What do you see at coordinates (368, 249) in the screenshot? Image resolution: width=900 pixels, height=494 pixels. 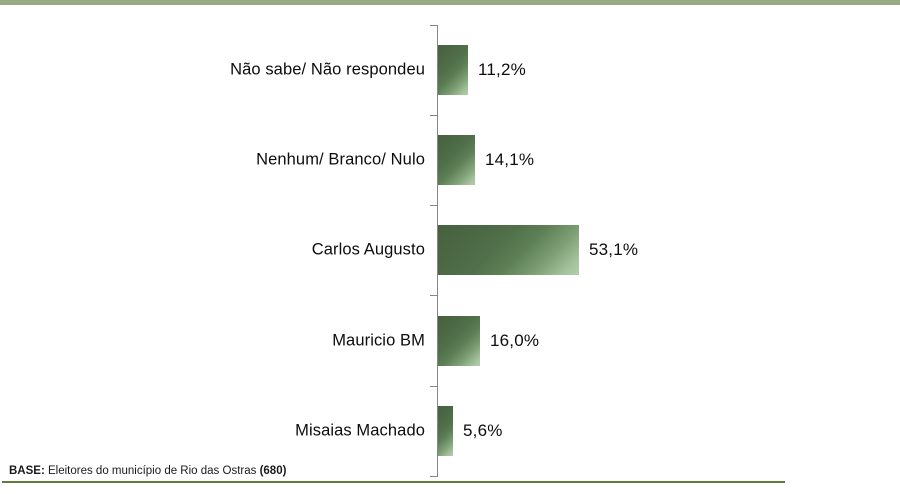 I see `bar-category-label: Carlos Augusto` at bounding box center [368, 249].